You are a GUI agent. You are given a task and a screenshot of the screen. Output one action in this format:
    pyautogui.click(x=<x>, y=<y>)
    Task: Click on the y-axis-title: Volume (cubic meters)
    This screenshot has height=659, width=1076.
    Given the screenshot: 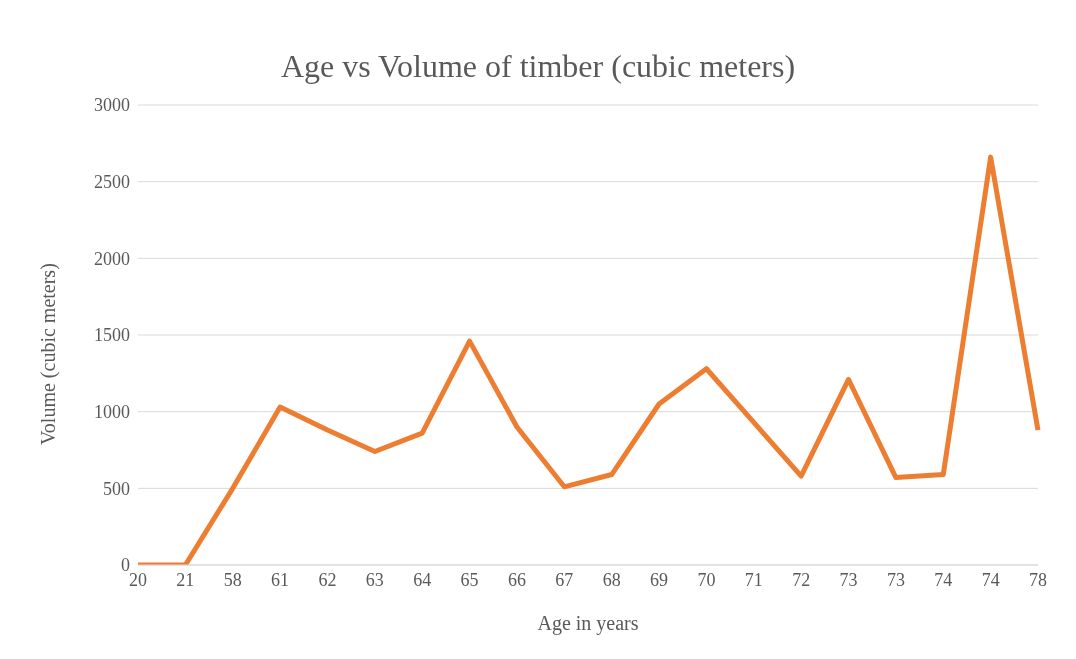 What is the action you would take?
    pyautogui.click(x=49, y=354)
    